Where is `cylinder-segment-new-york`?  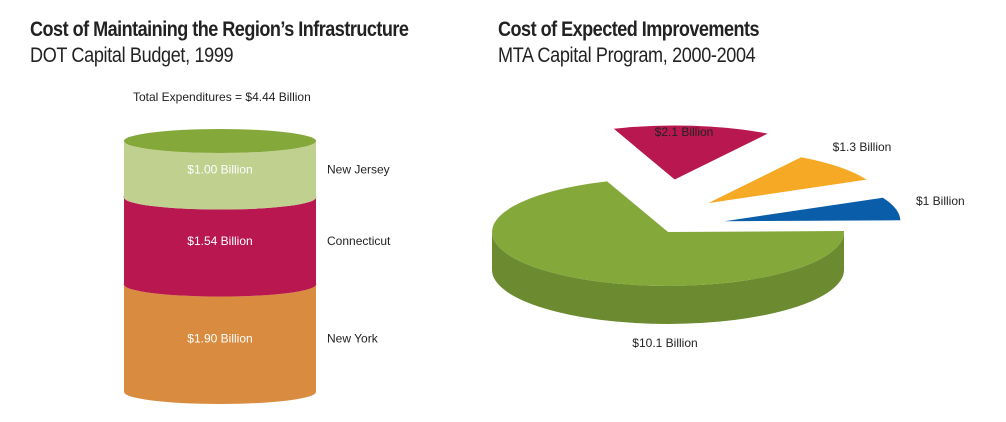
cylinder-segment-new-york is located at coordinates (220, 344).